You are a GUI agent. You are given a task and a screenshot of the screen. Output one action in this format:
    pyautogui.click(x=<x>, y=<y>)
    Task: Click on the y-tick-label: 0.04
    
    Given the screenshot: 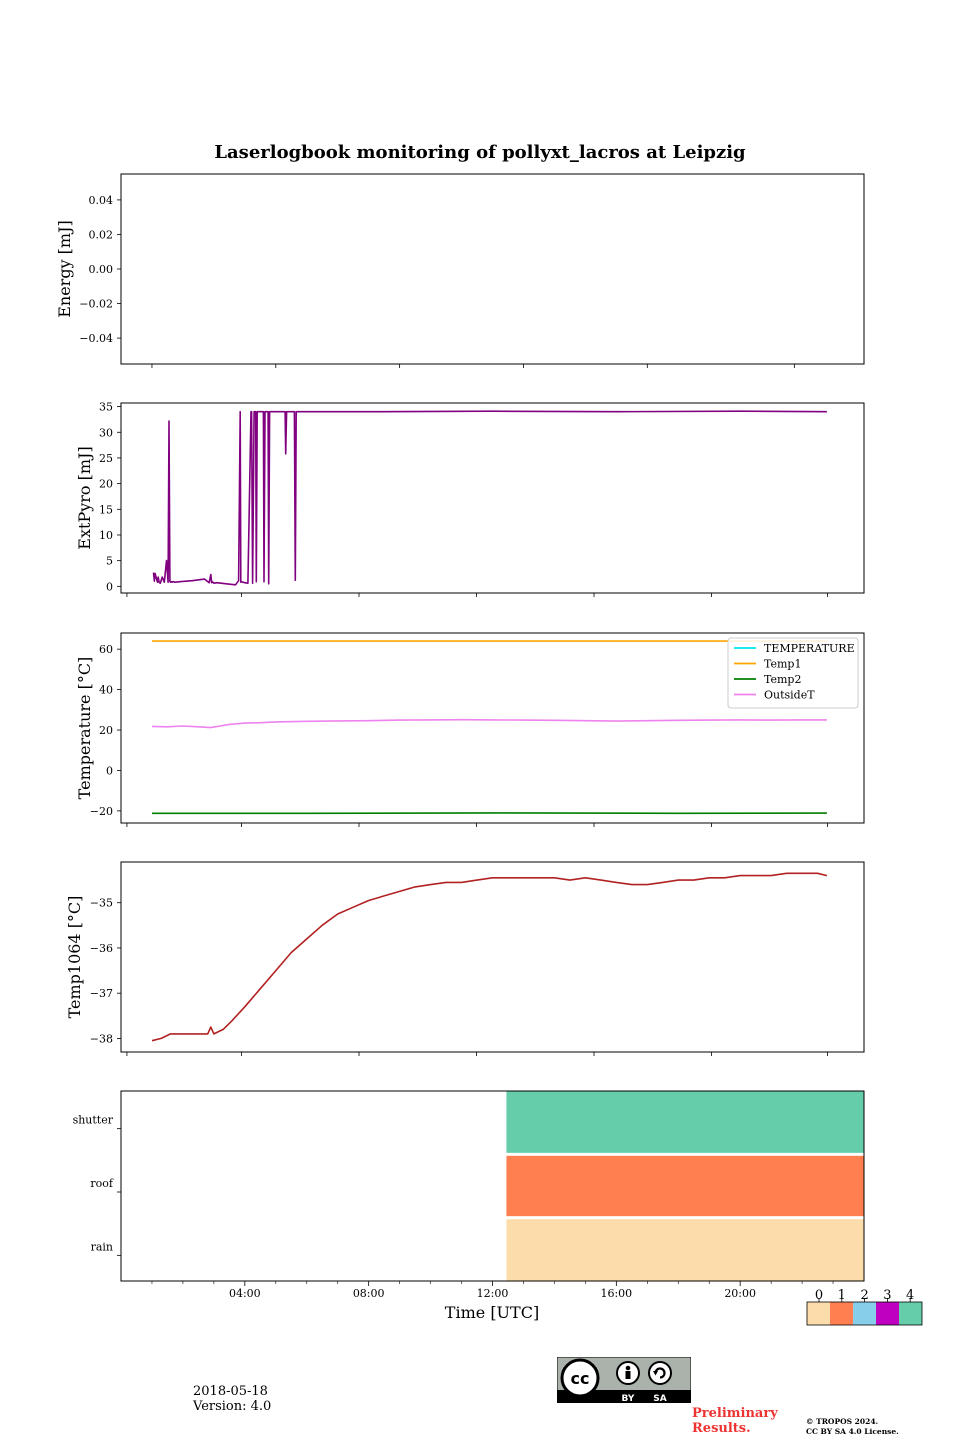 What is the action you would take?
    pyautogui.click(x=101, y=200)
    